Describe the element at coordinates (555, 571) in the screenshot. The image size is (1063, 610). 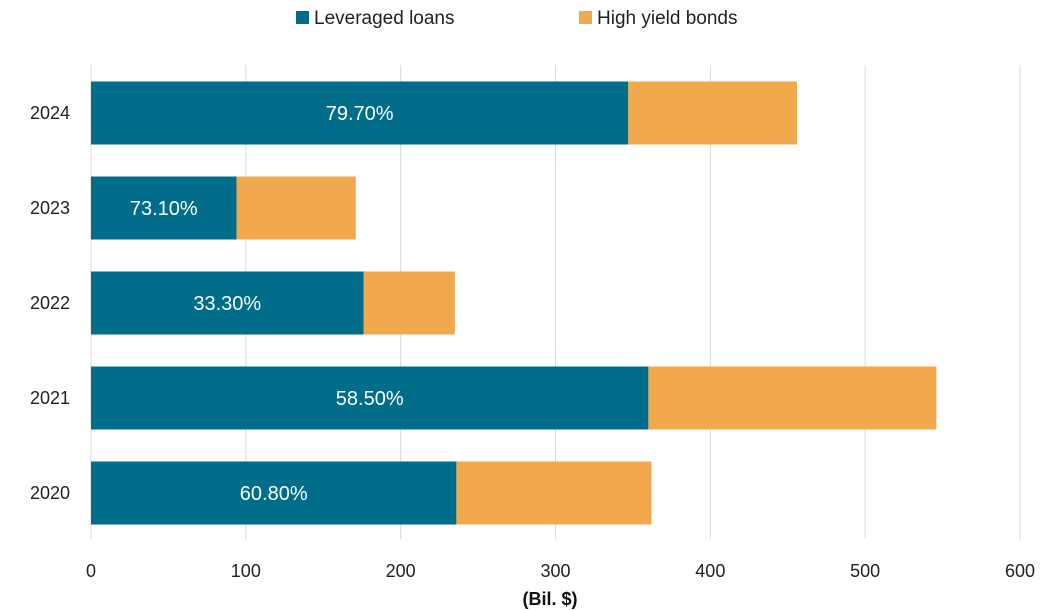
I see `x-tick-label-300: 300` at that location.